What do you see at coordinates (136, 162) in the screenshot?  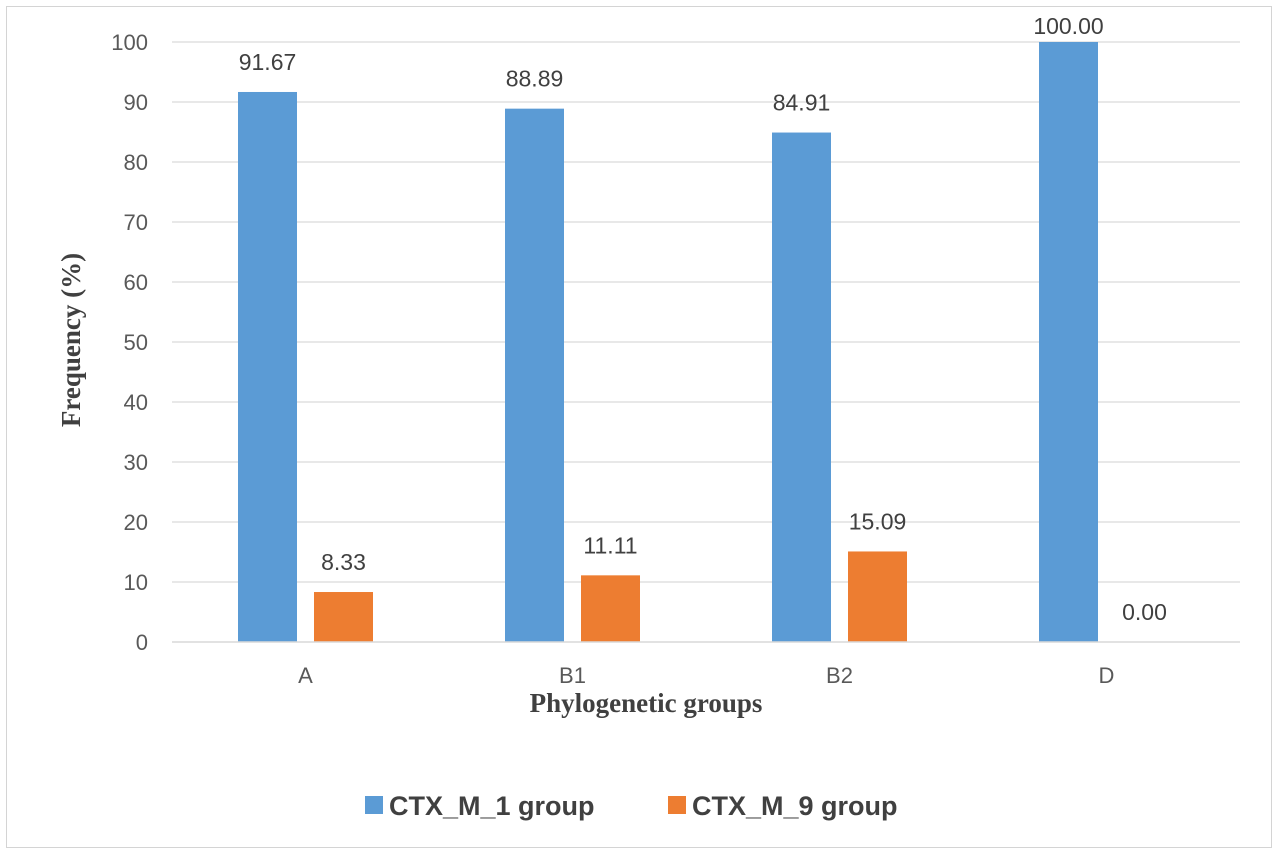 I see `y-tick-label: 80` at bounding box center [136, 162].